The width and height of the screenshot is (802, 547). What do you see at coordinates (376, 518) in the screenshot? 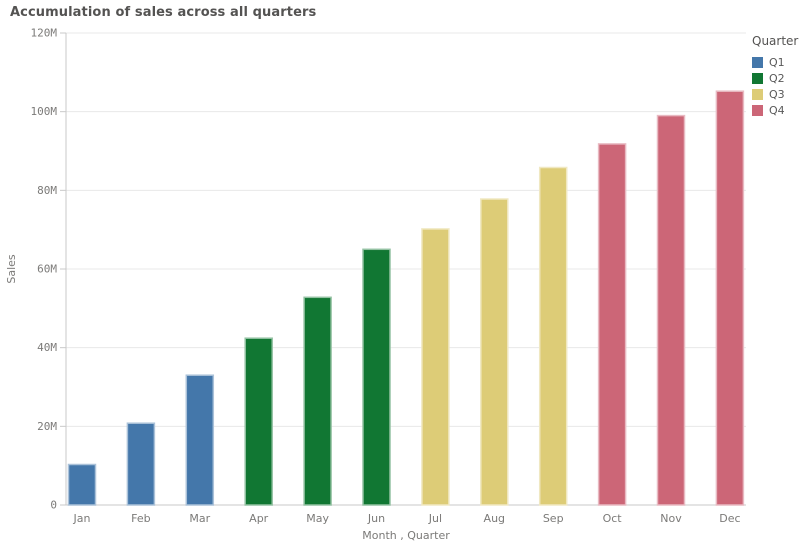
I see `x-tick-label-jun: Jun` at bounding box center [376, 518].